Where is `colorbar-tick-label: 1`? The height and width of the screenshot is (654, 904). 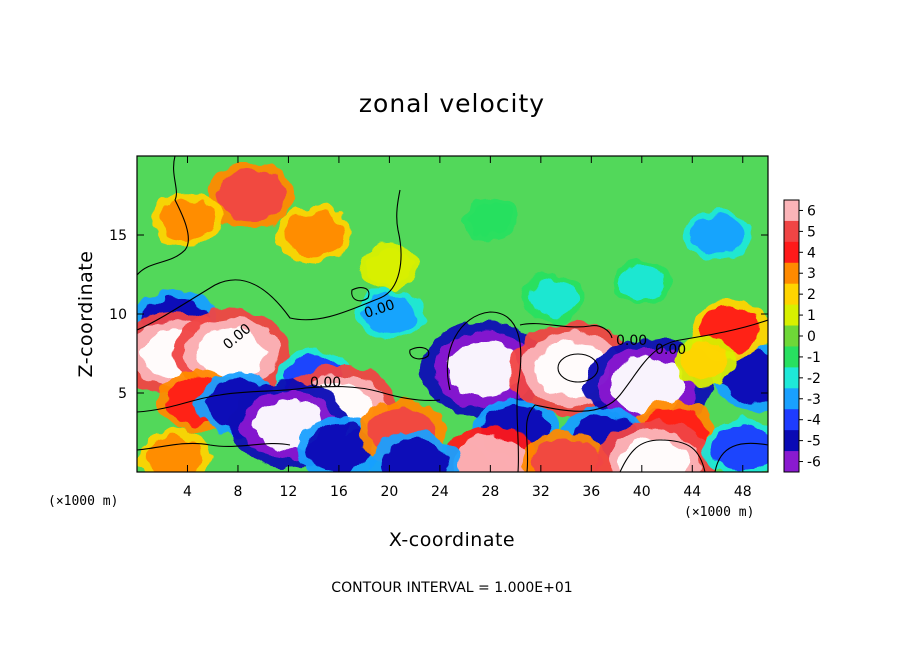 colorbar-tick-label: 1 is located at coordinates (811, 316).